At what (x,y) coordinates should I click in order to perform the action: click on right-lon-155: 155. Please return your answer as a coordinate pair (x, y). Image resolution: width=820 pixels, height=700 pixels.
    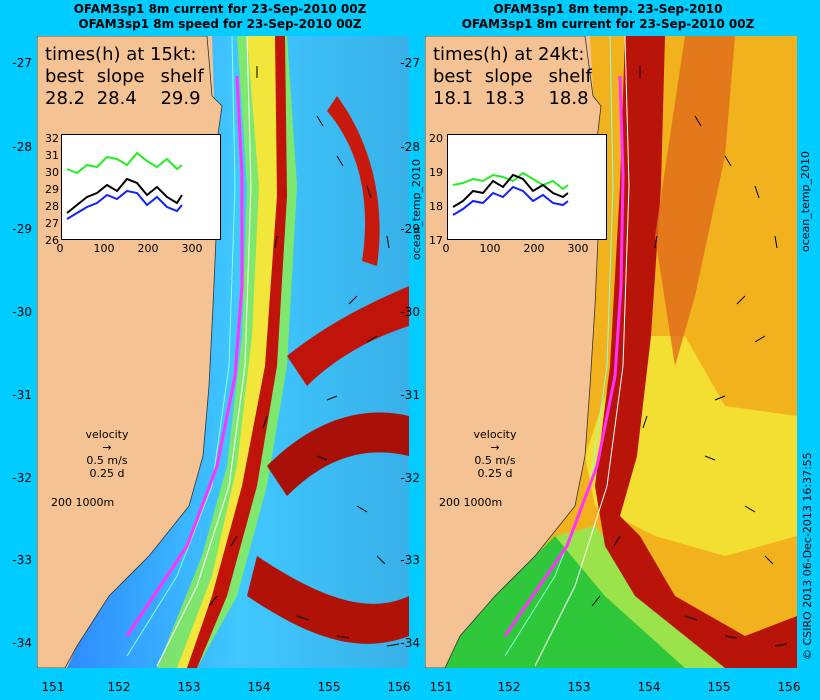
    Looking at the image, I should click on (719, 687).